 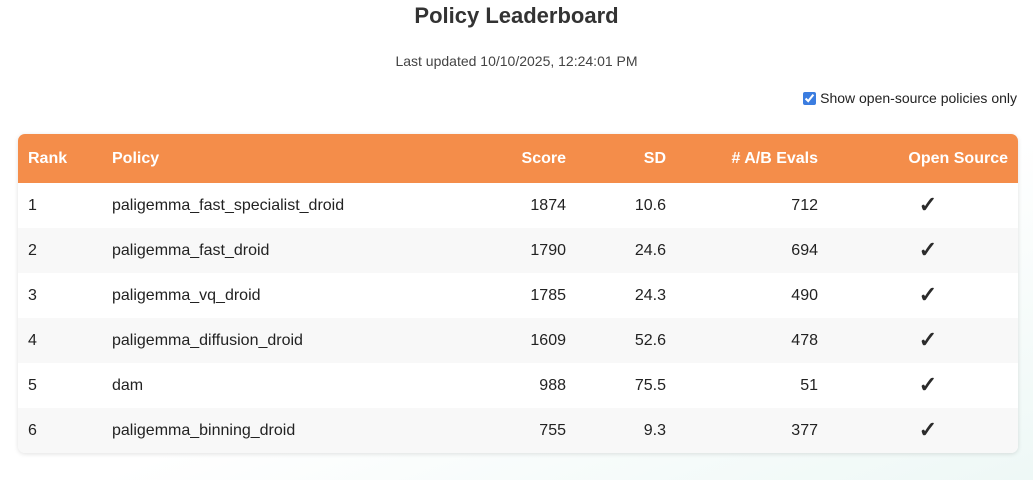 What do you see at coordinates (32, 205) in the screenshot?
I see `rank-cell: 1` at bounding box center [32, 205].